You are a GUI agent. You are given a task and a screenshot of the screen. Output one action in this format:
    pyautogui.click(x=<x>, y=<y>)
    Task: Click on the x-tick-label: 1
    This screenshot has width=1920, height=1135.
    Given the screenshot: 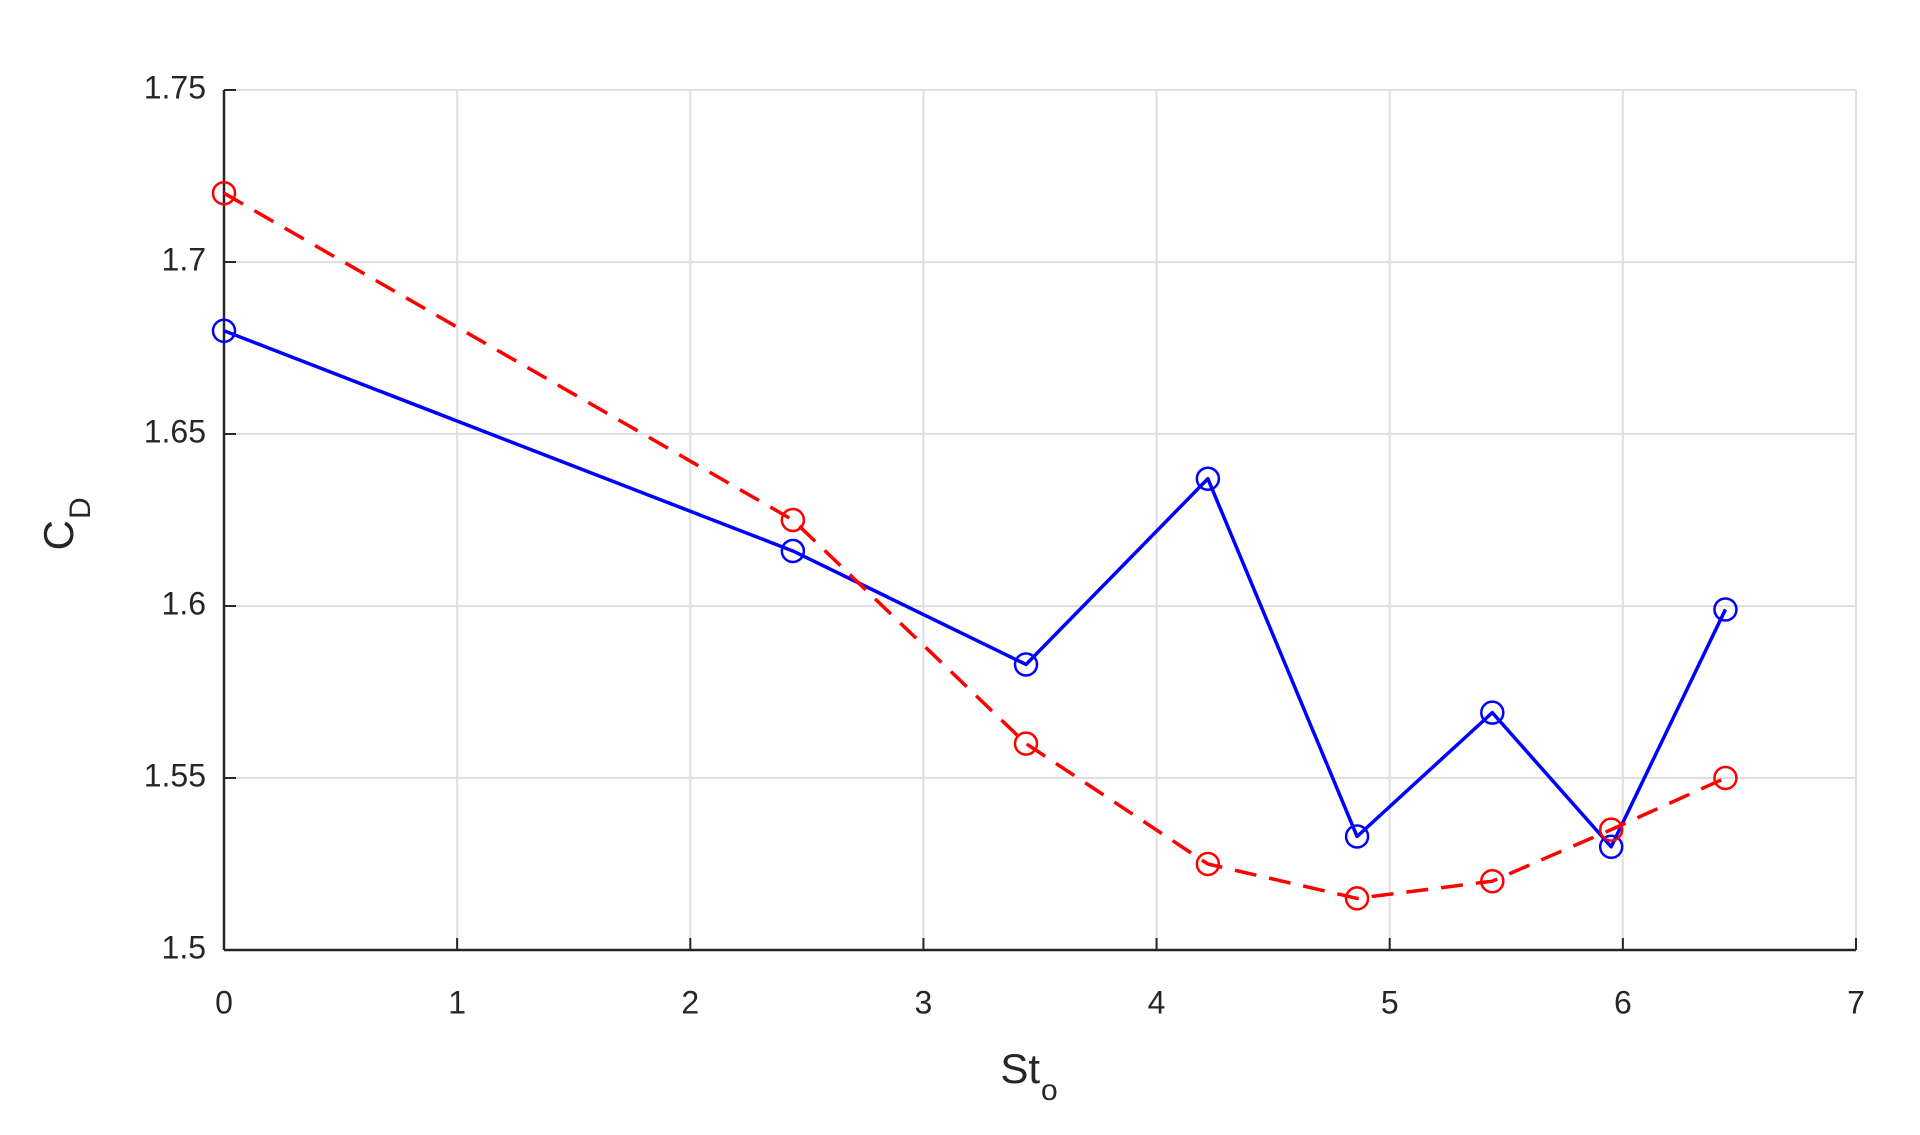 What is the action you would take?
    pyautogui.click(x=457, y=1002)
    